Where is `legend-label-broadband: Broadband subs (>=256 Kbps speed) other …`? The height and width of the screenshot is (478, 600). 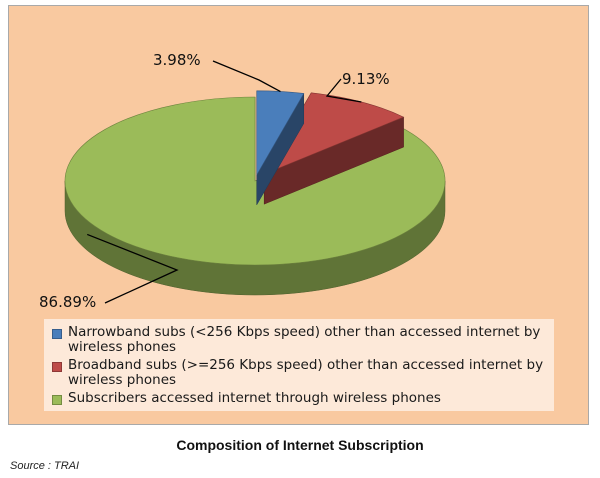 legend-label-broadband: Broadband subs (>=256 Kbps speed) other … is located at coordinates (306, 372).